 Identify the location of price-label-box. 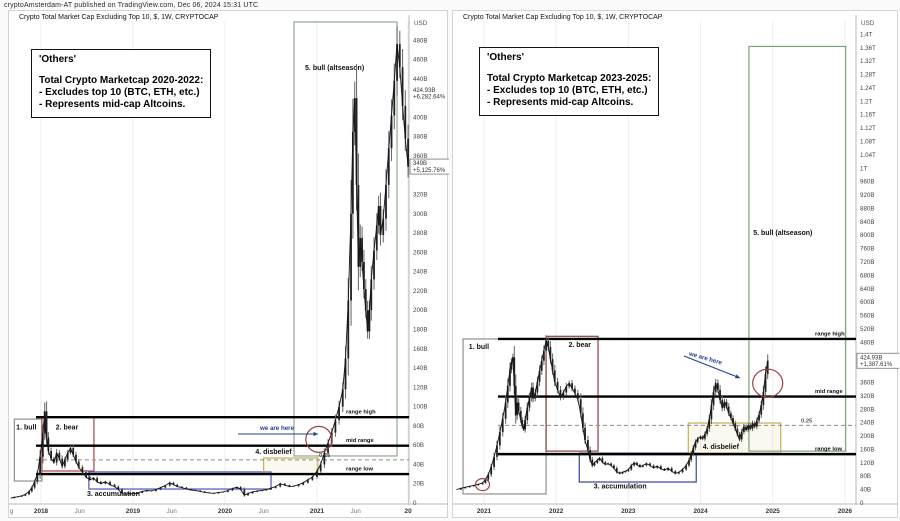
(429, 166).